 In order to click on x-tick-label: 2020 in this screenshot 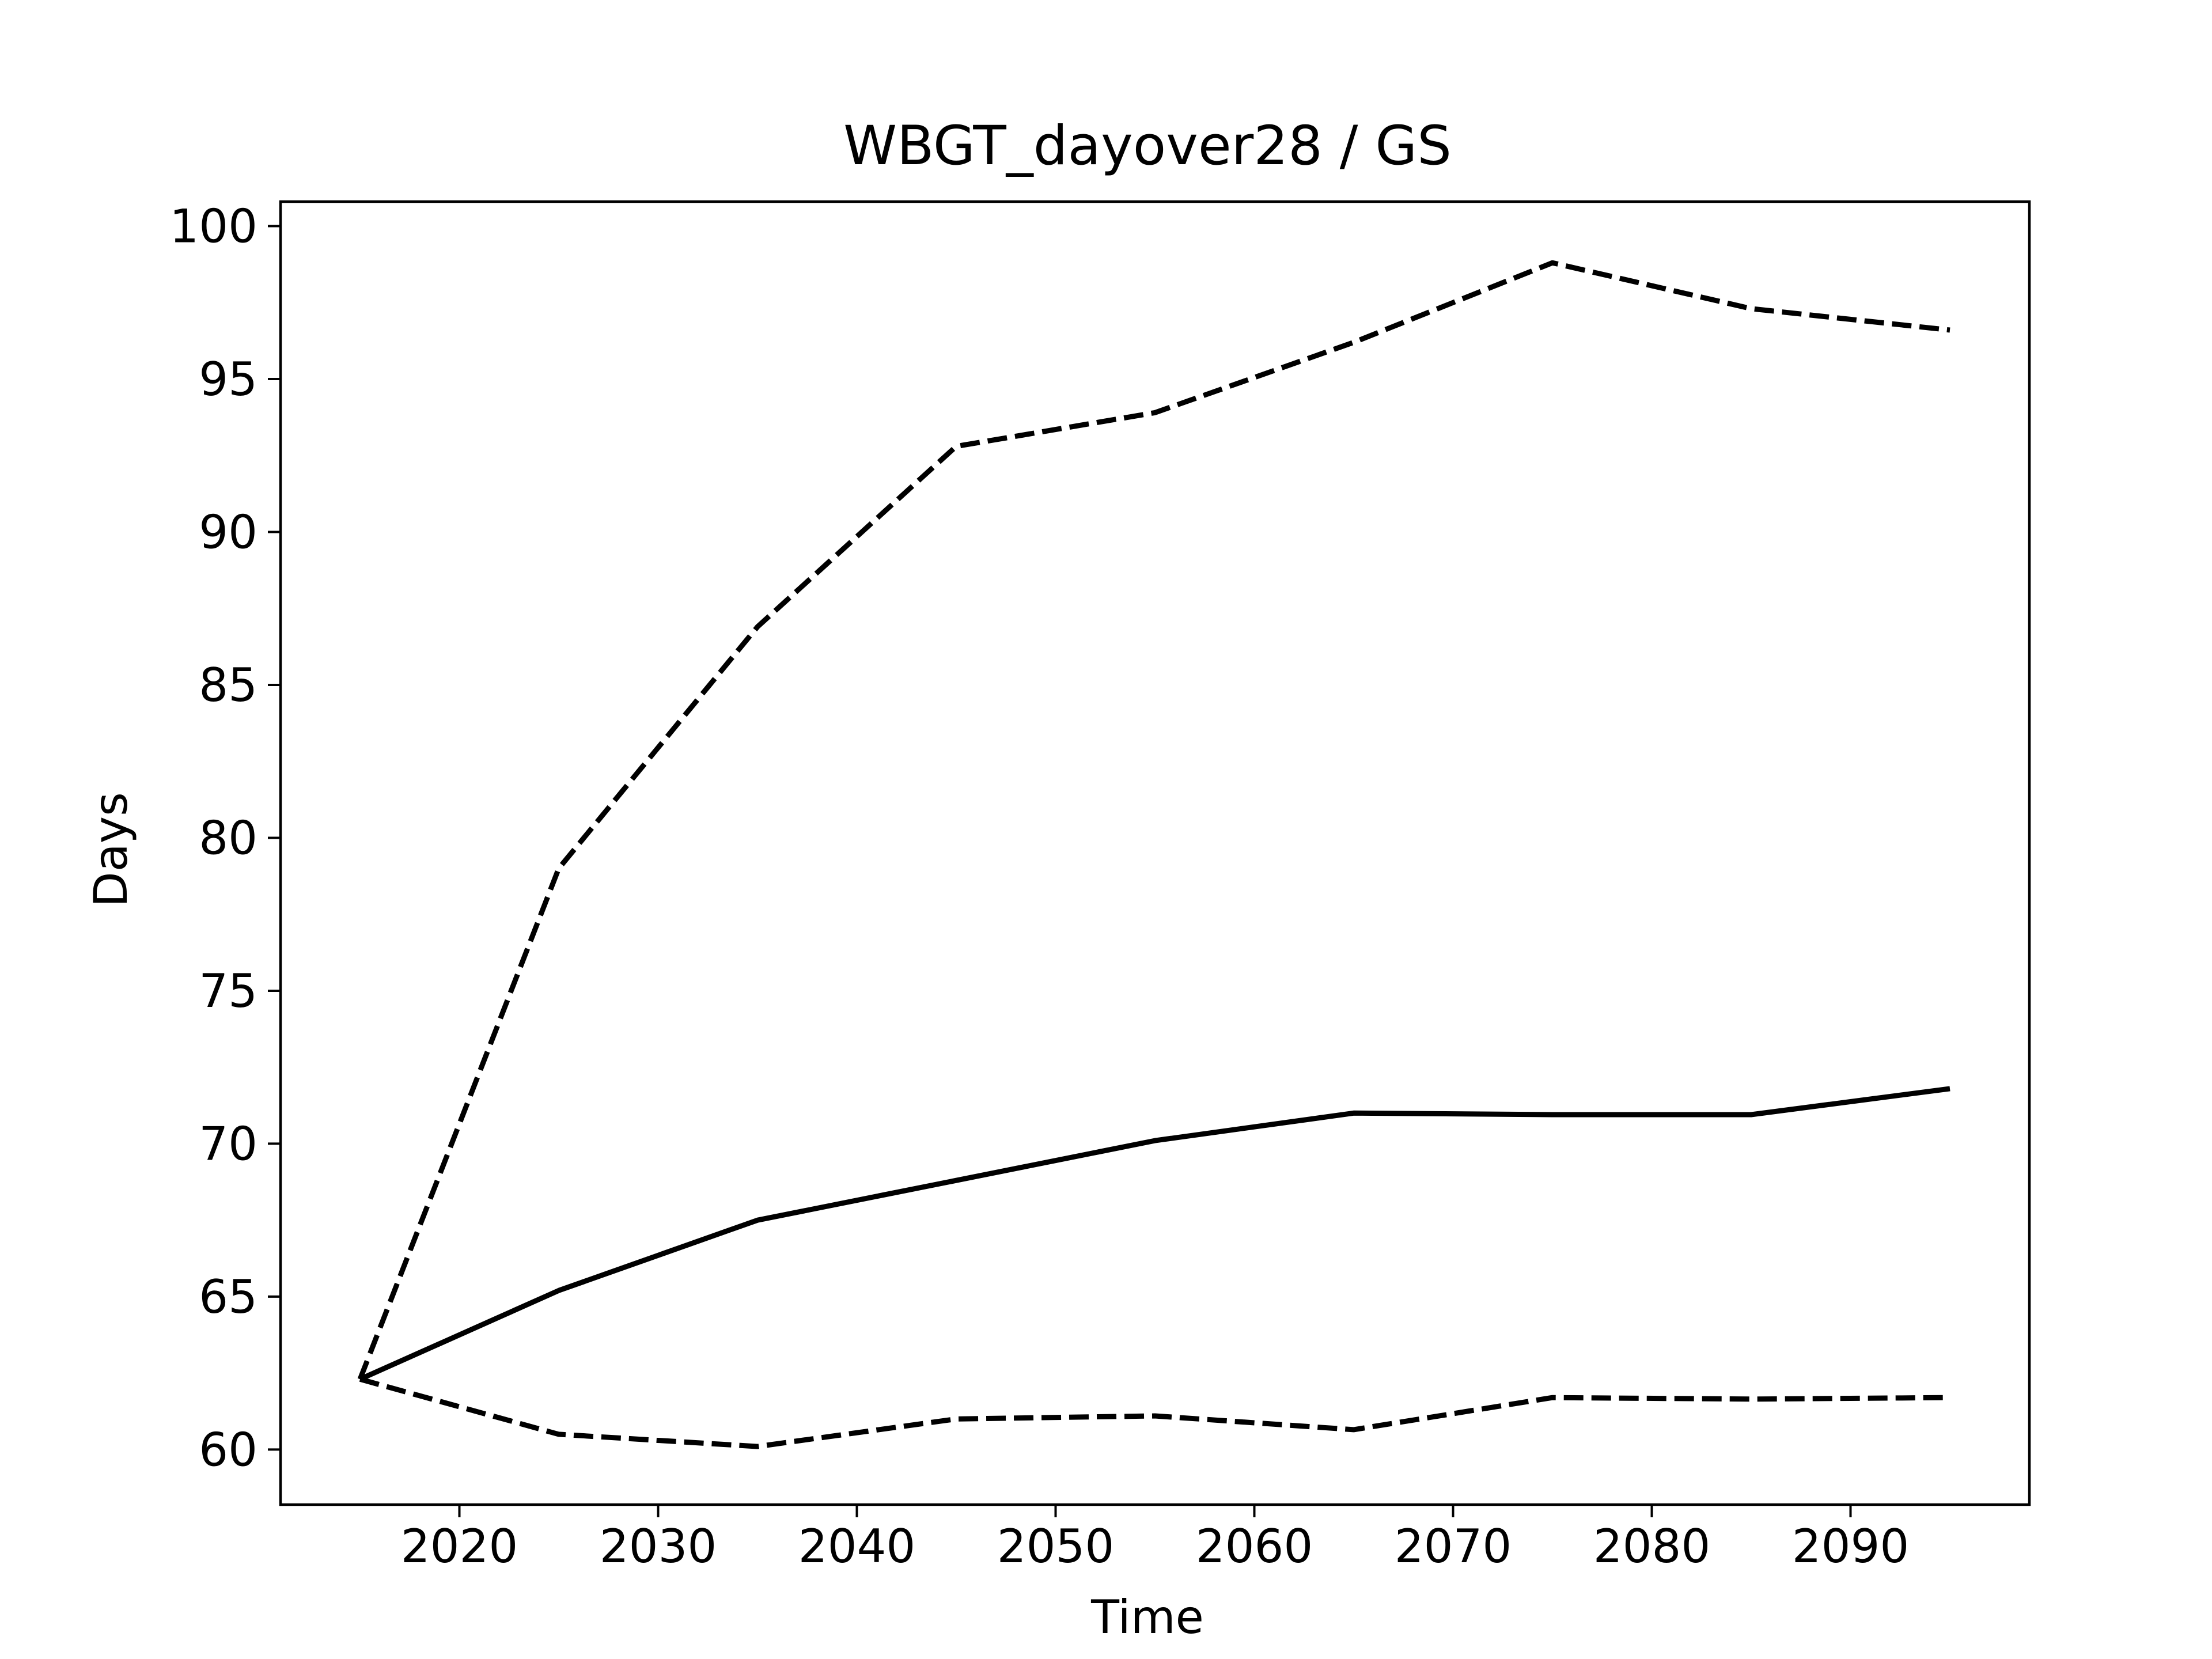, I will do `click(459, 1546)`.